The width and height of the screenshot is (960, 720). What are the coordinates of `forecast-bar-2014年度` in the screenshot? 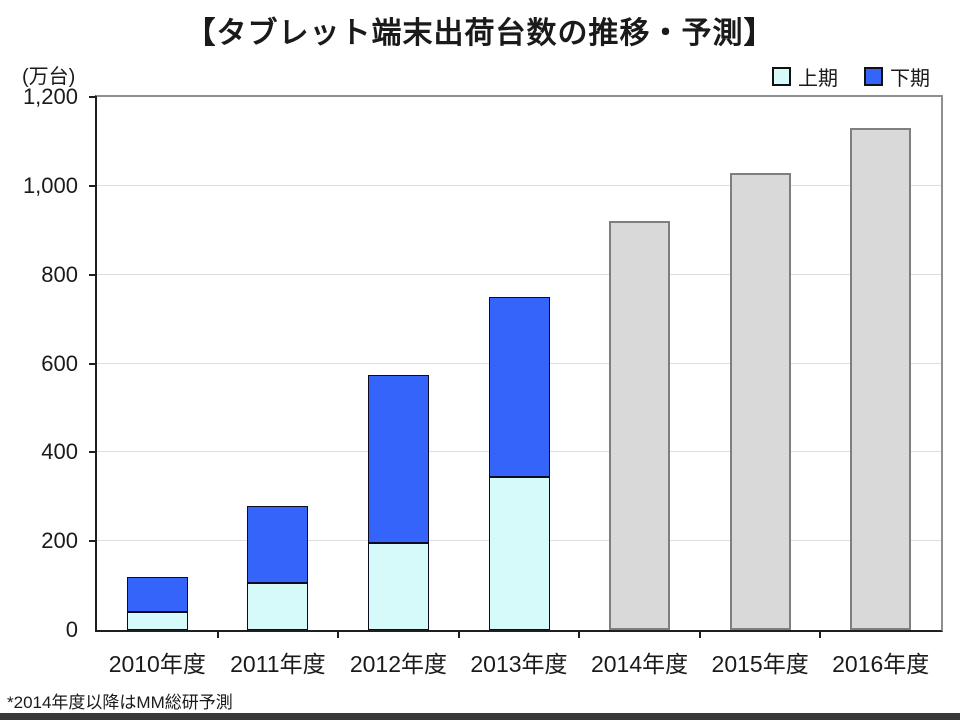 It's located at (640, 425).